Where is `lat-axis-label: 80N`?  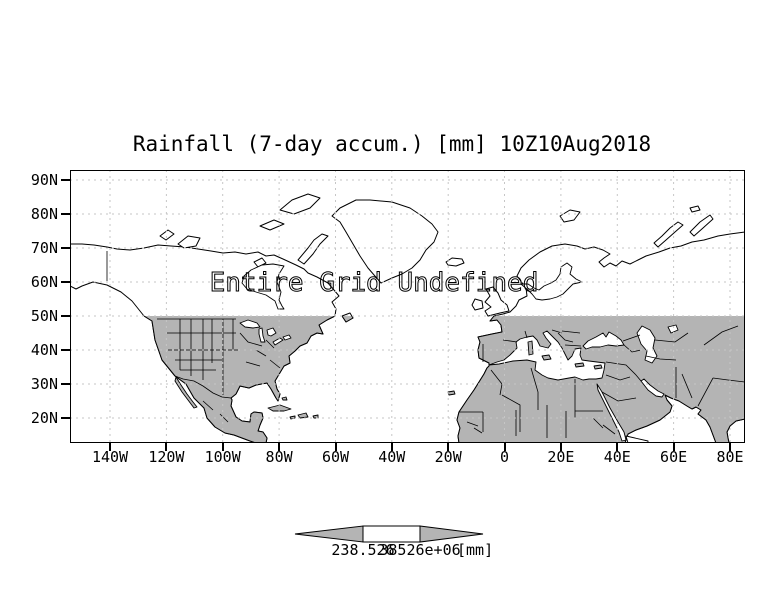 lat-axis-label: 80N is located at coordinates (44, 214).